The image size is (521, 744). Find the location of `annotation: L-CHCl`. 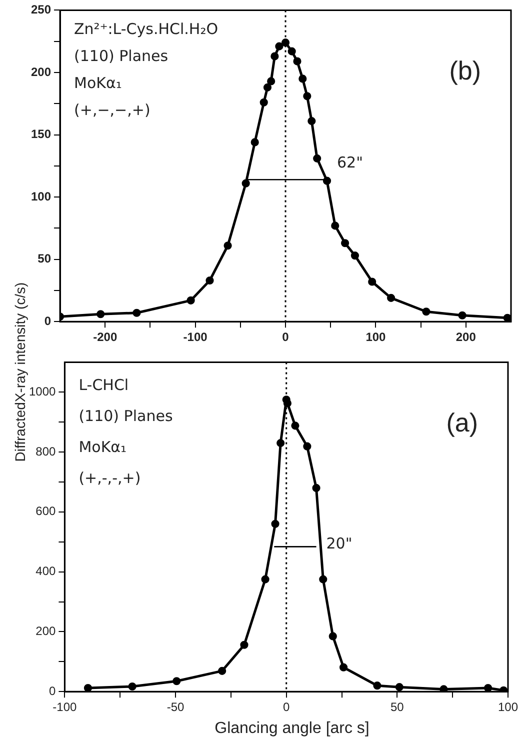

annotation: L-CHCl is located at coordinates (103, 385).